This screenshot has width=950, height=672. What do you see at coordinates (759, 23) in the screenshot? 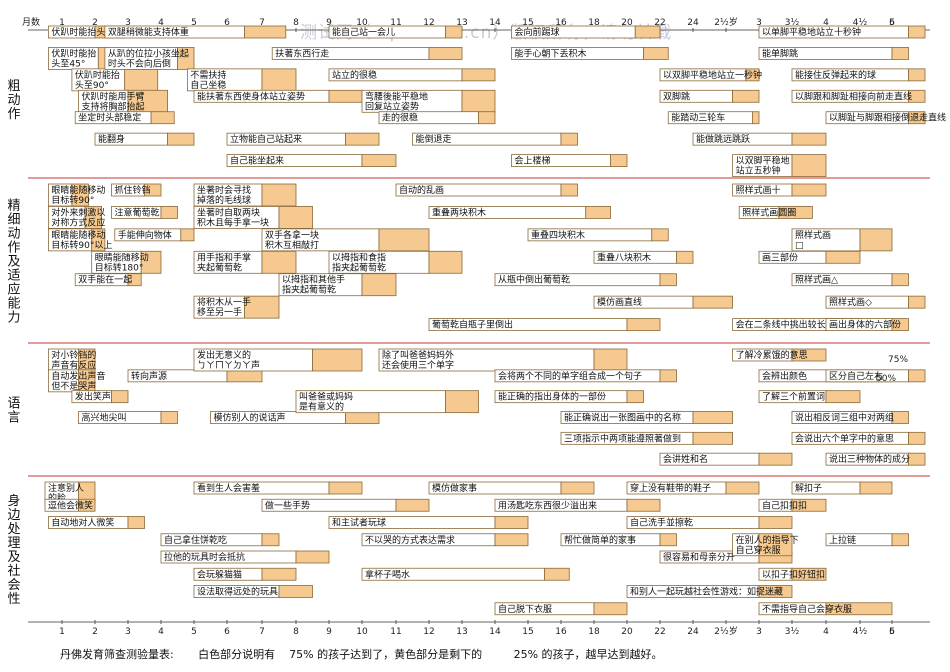
I see `x-tick-label-top: 3` at bounding box center [759, 23].